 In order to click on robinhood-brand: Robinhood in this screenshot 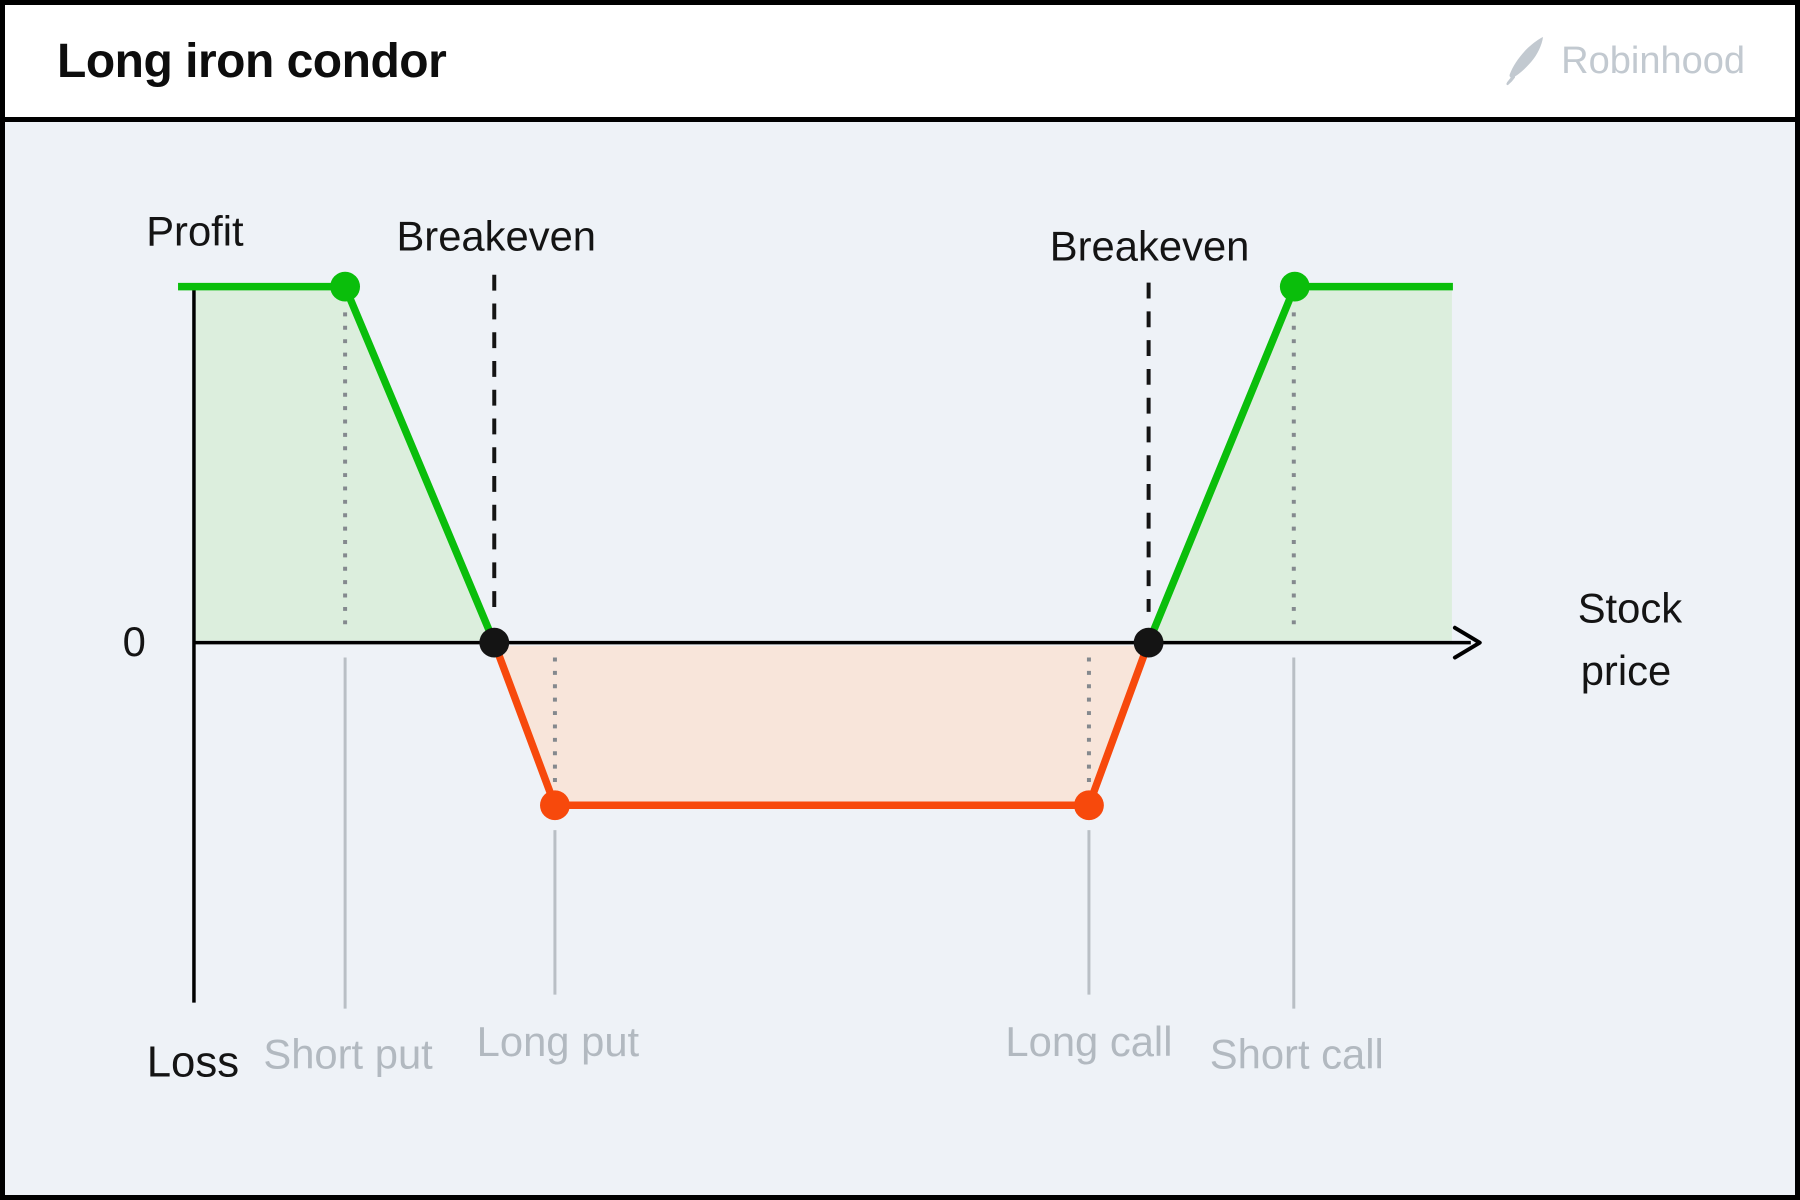, I will do `click(1625, 61)`.